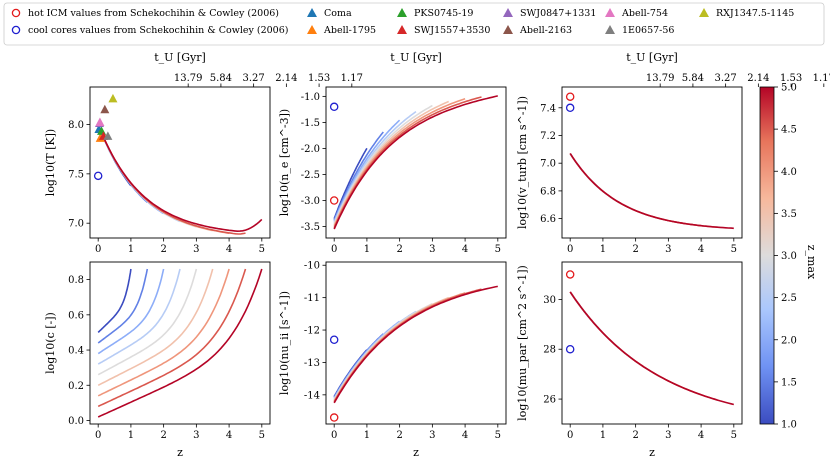 Image resolution: width=830 pixels, height=462 pixels. Describe the element at coordinates (312, 298) in the screenshot. I see `y-tick-label: -11` at that location.